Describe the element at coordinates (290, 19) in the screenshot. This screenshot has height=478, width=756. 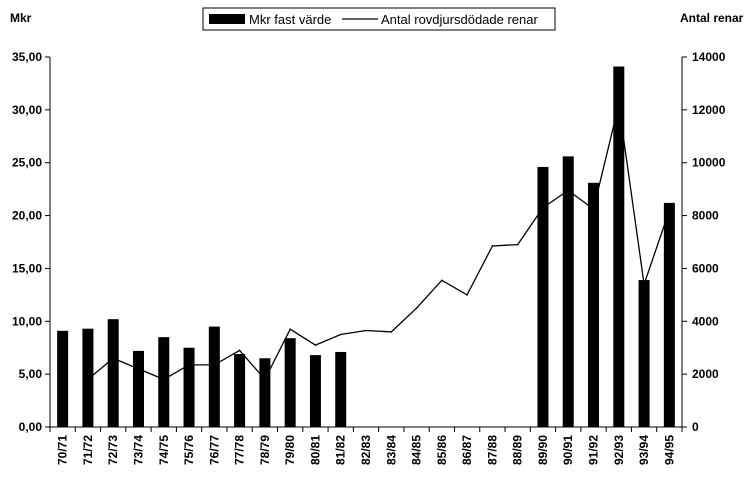
I see `legend-bar-label: Mkr fast värde` at that location.